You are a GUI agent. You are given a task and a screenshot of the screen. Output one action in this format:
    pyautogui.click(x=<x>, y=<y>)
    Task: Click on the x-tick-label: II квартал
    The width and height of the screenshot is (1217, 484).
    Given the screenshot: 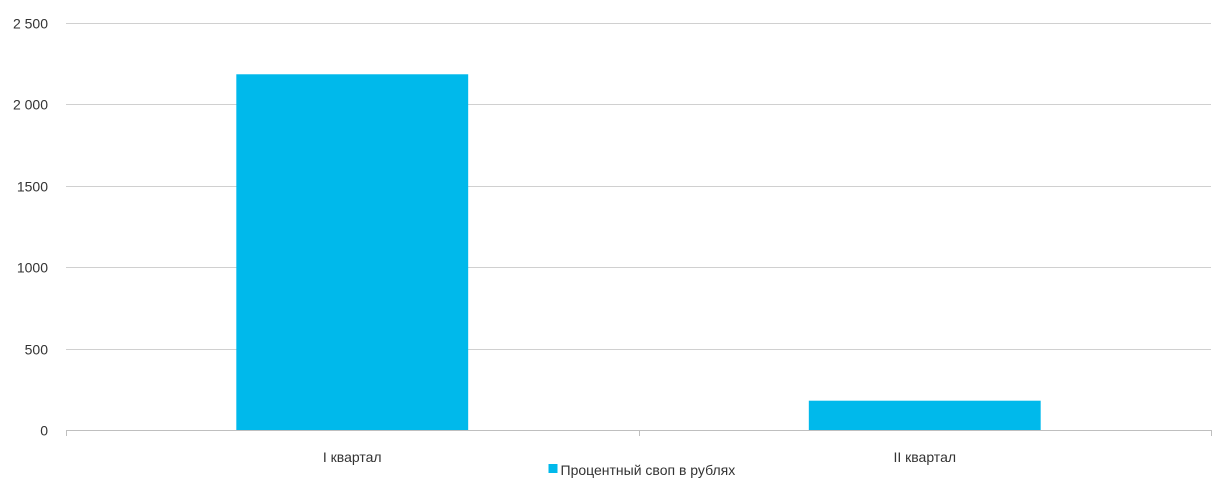 What is the action you would take?
    pyautogui.click(x=924, y=457)
    